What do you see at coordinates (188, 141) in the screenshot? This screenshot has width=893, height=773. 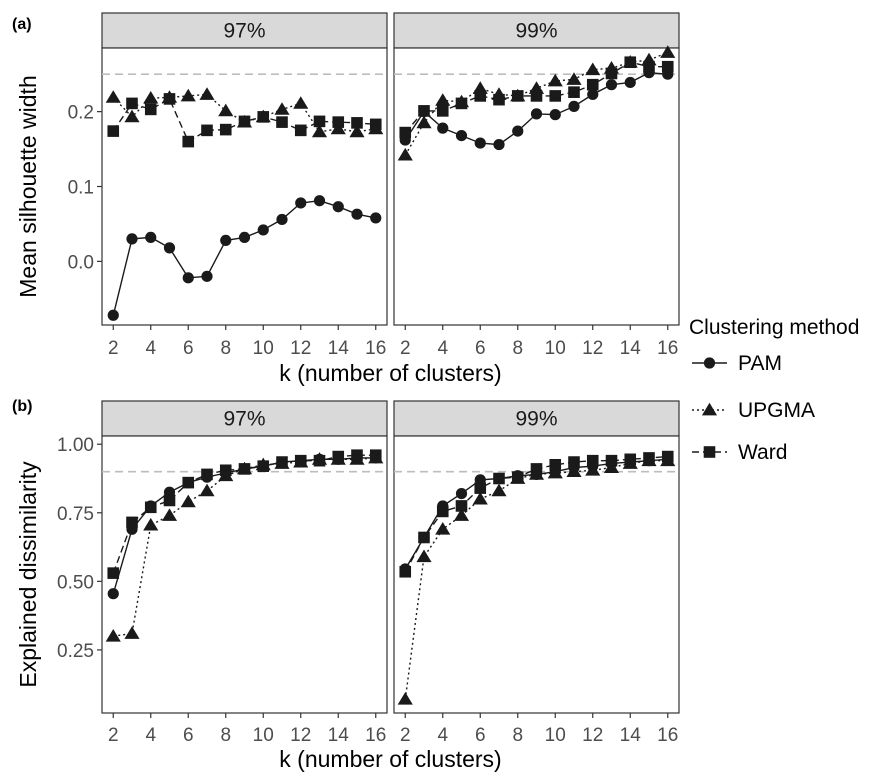 I see `panel-a-facet-1-point-ward-k6` at bounding box center [188, 141].